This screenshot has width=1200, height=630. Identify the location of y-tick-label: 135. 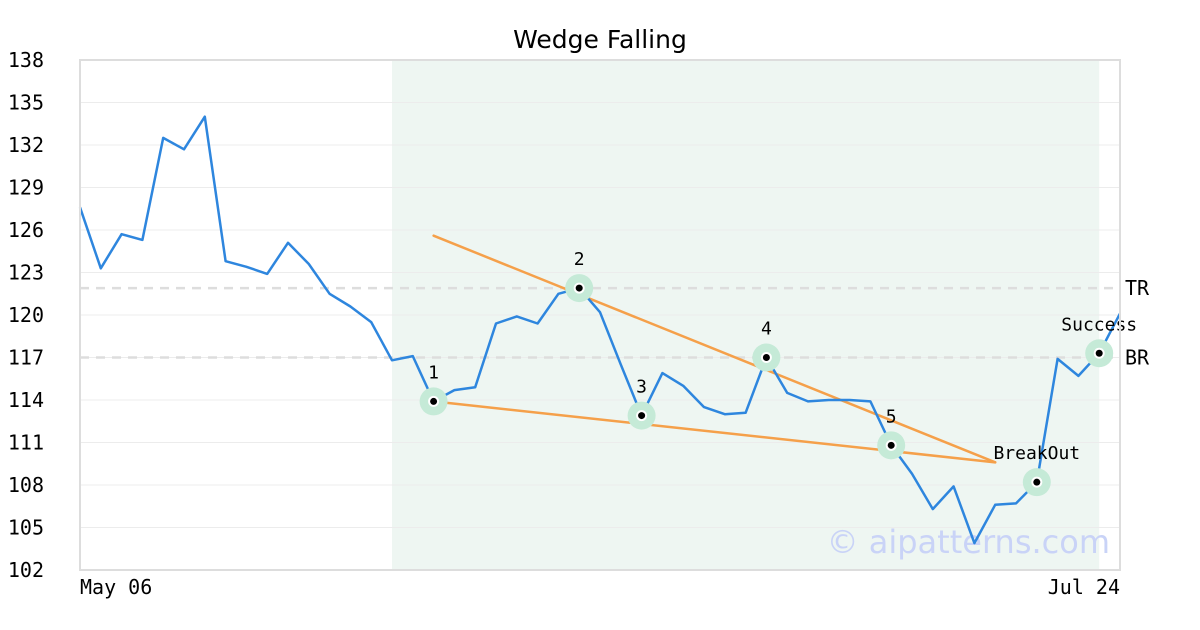
(26, 103).